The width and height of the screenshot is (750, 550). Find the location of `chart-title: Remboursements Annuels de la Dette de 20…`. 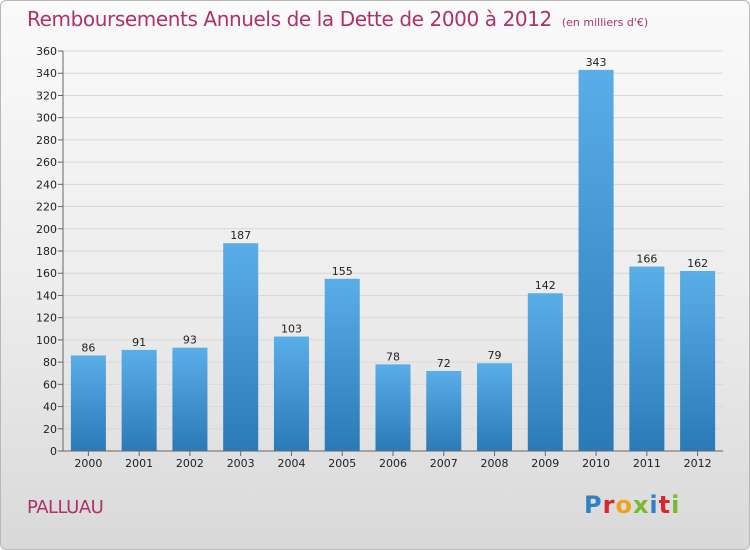

chart-title: Remboursements Annuels de la Dette de 20… is located at coordinates (337, 19).